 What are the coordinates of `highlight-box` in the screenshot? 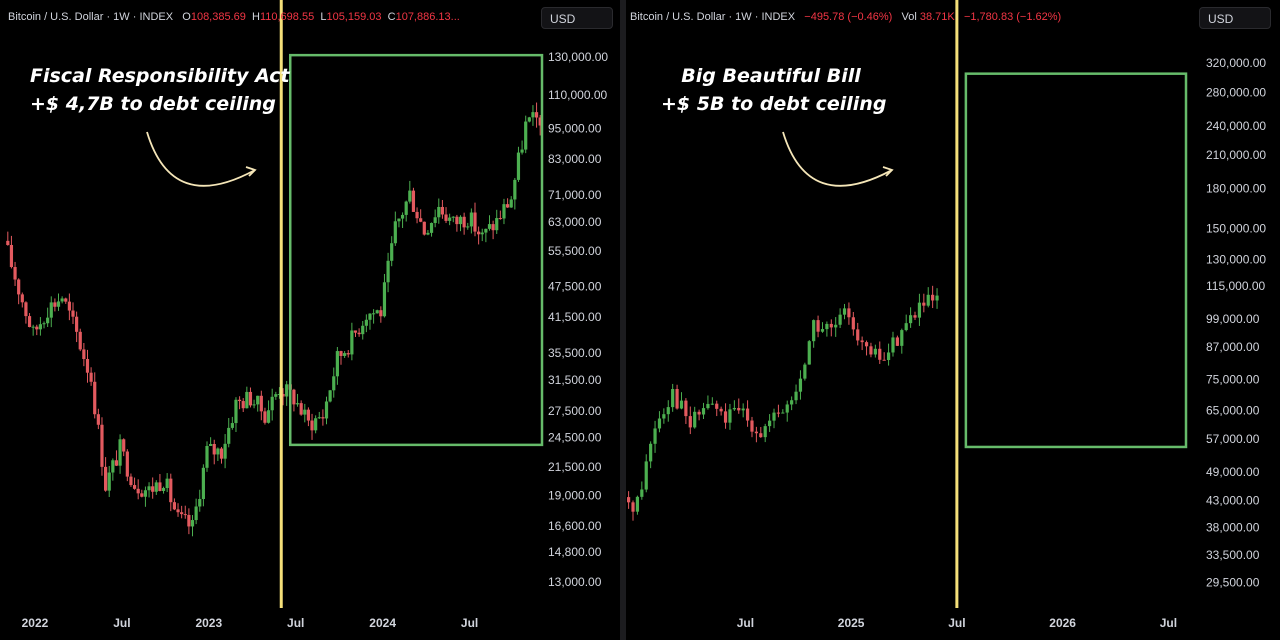 It's located at (416, 250).